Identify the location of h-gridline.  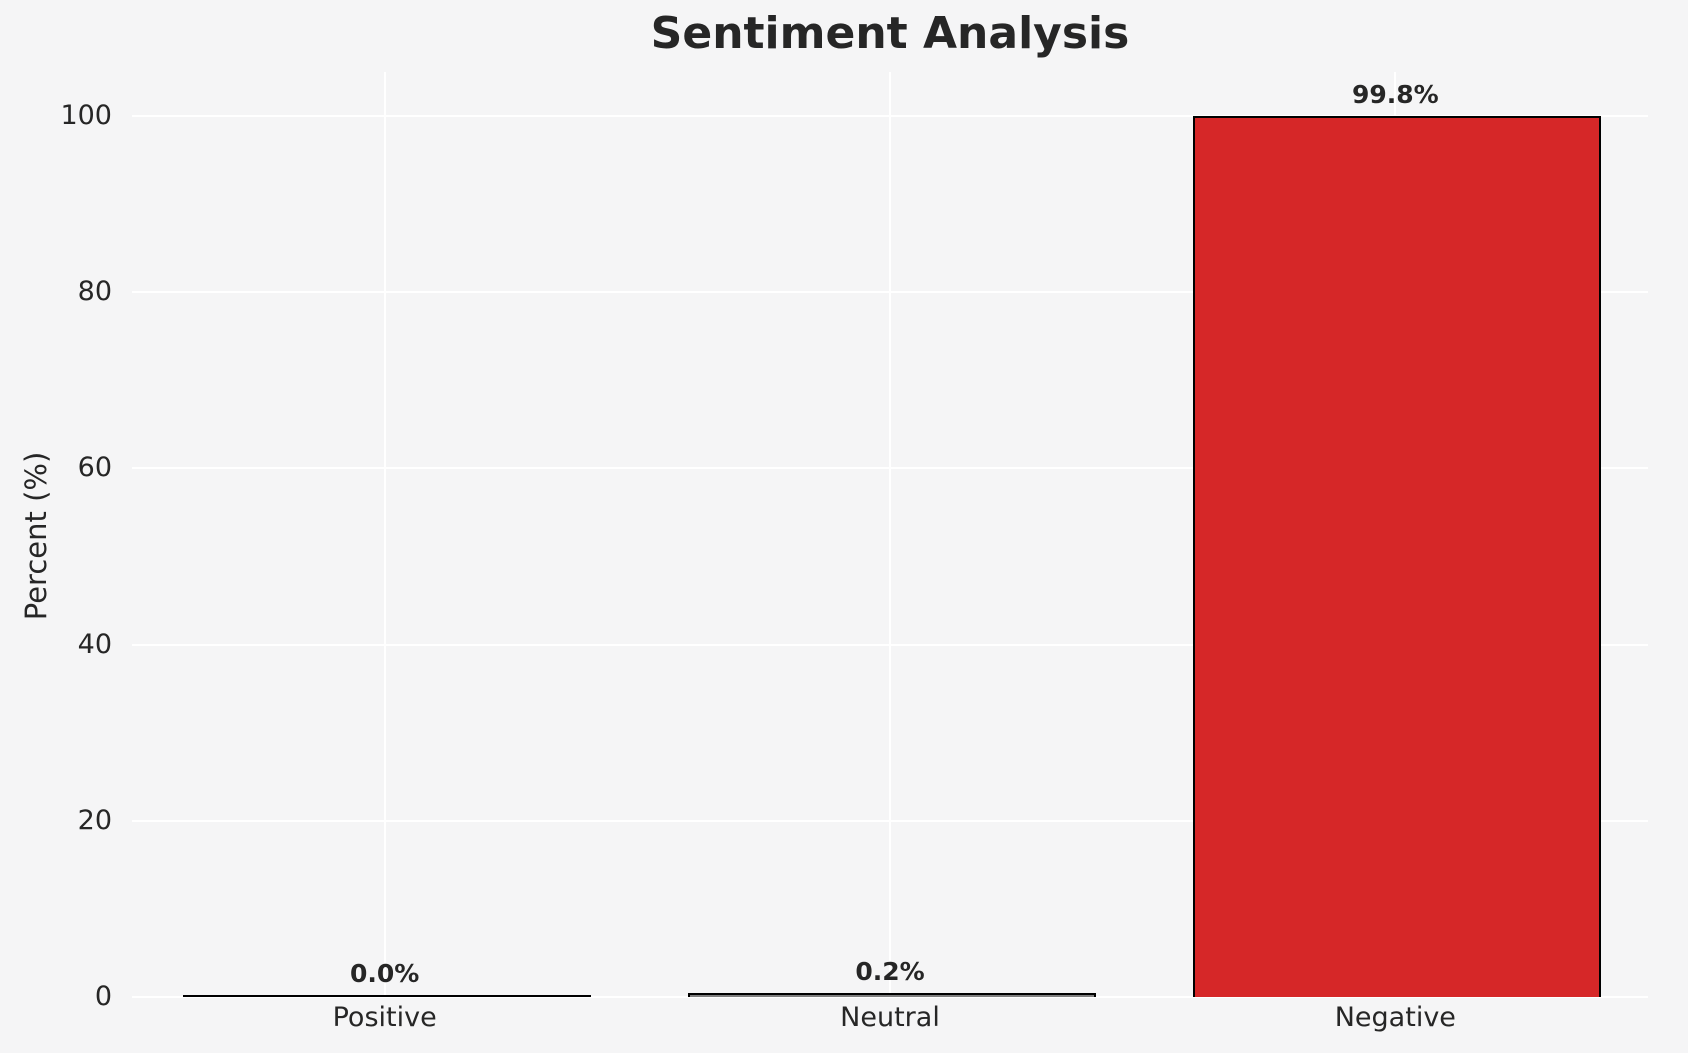
(890, 997).